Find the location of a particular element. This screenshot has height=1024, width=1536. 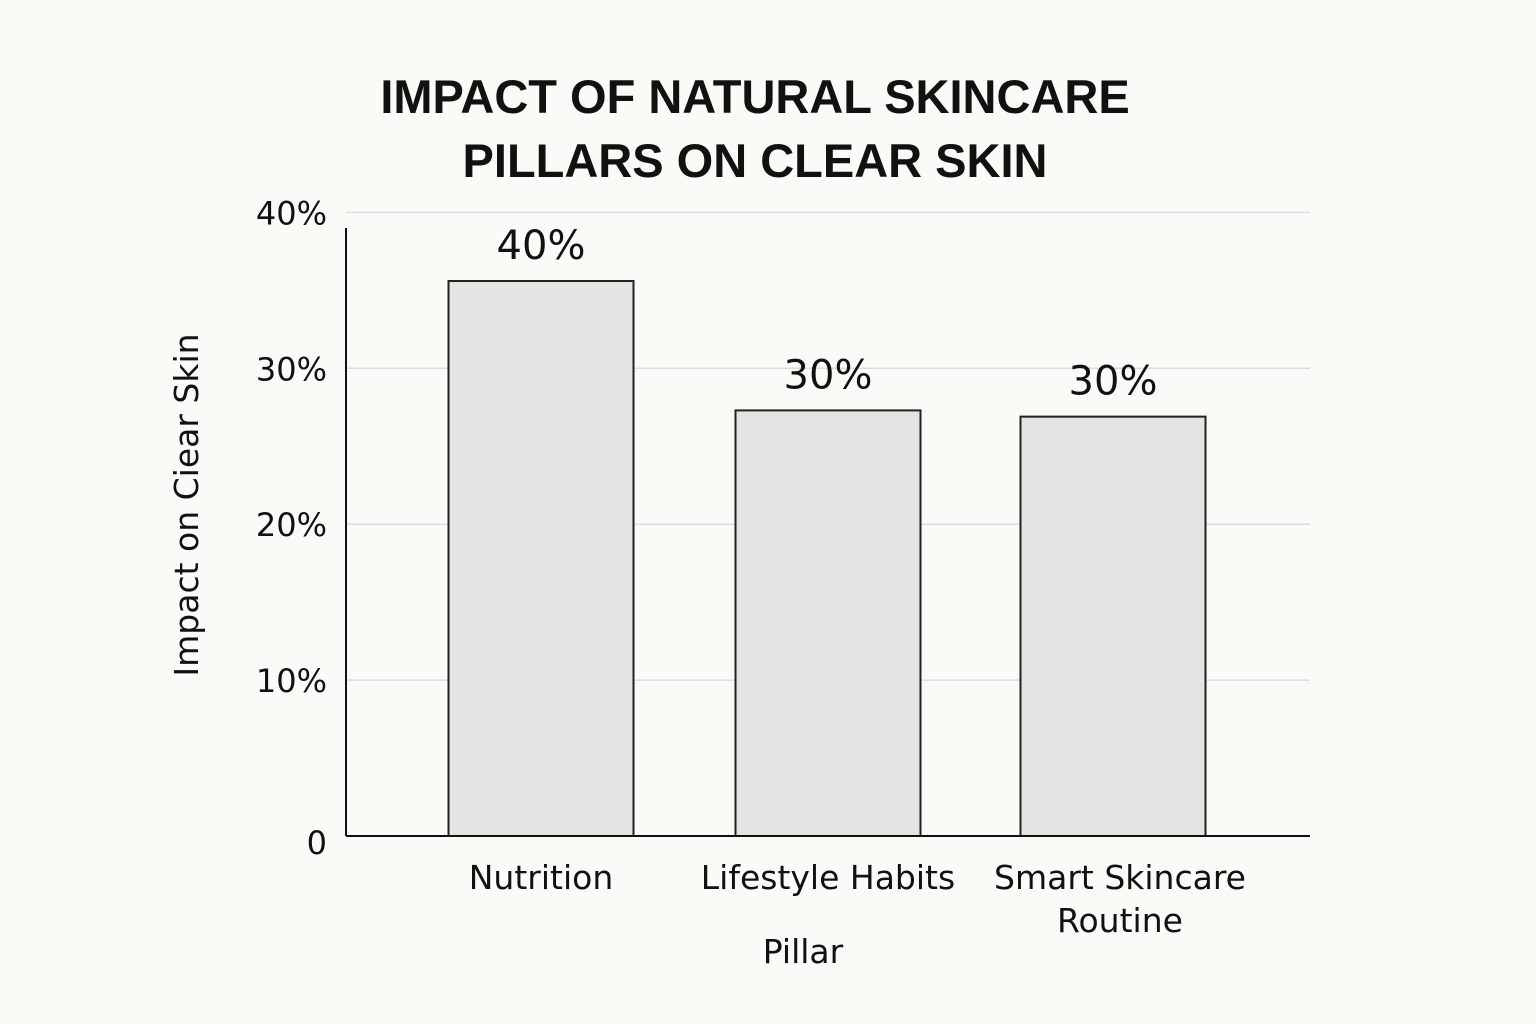

y-tick-label: 20% is located at coordinates (291, 525).